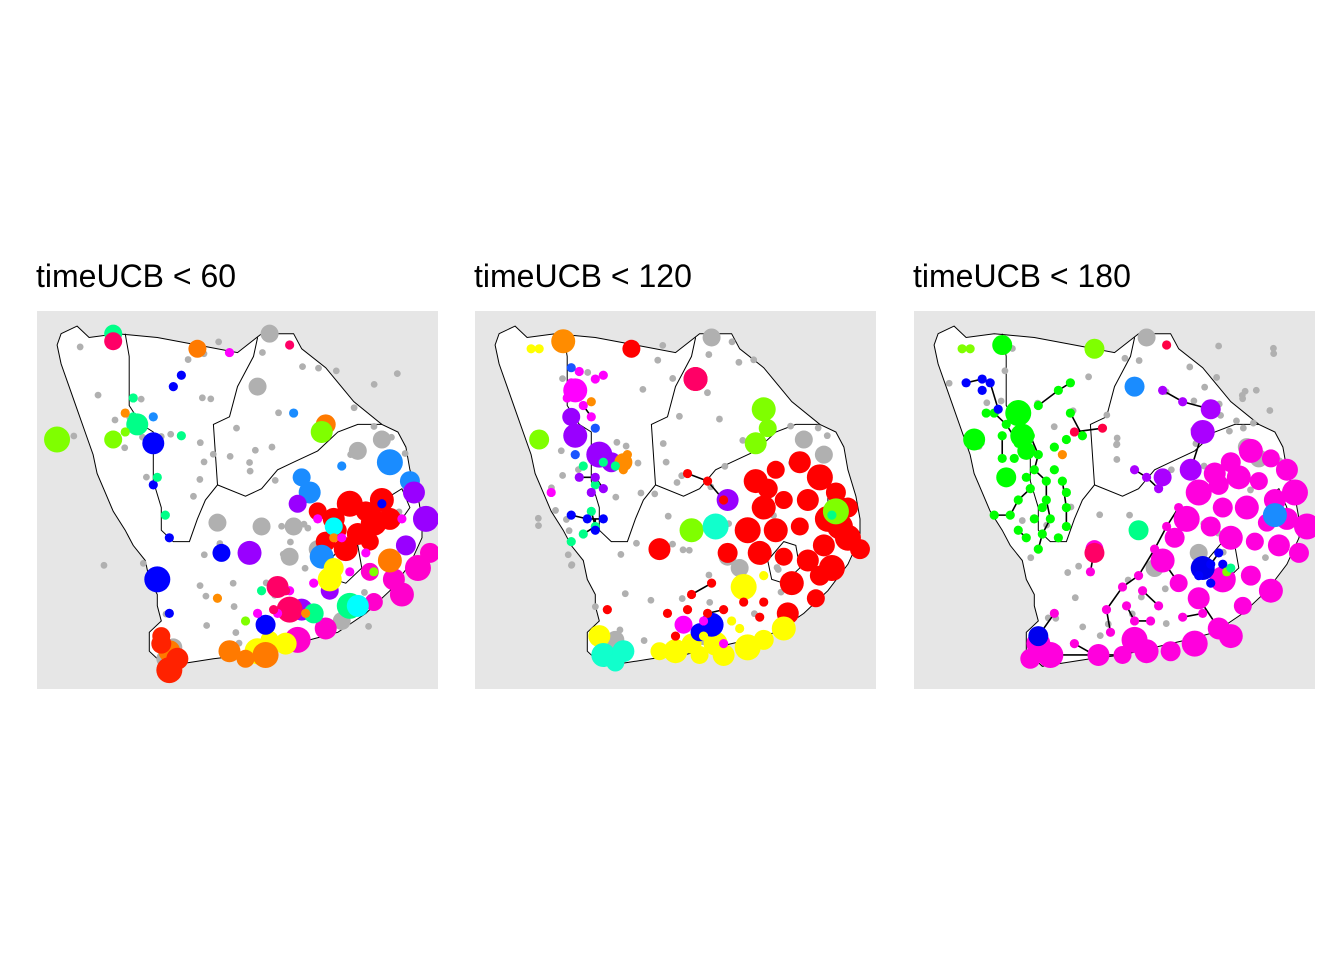  What do you see at coordinates (784, 562) in the screenshot?
I see `lesotho-border` at bounding box center [784, 562].